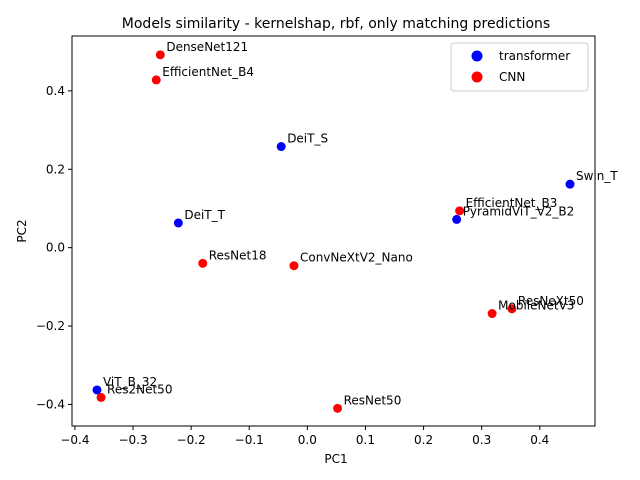 The width and height of the screenshot is (640, 480). Describe the element at coordinates (512, 309) in the screenshot. I see `point-resnext50` at that location.